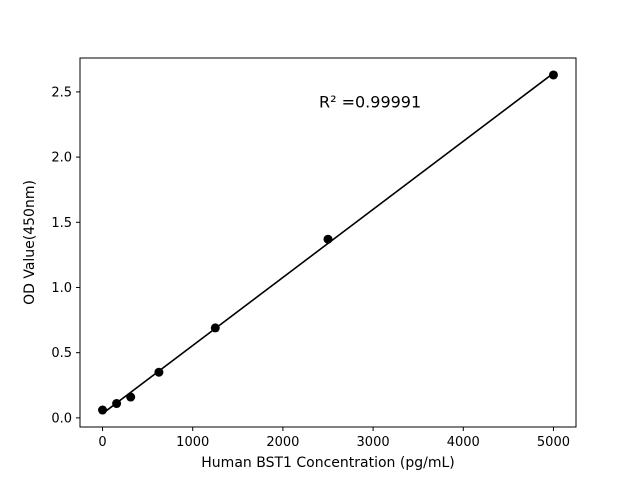 The width and height of the screenshot is (640, 480). I want to click on x-axis-label: Human BST1 Concentration (pg/mL), so click(327, 463).